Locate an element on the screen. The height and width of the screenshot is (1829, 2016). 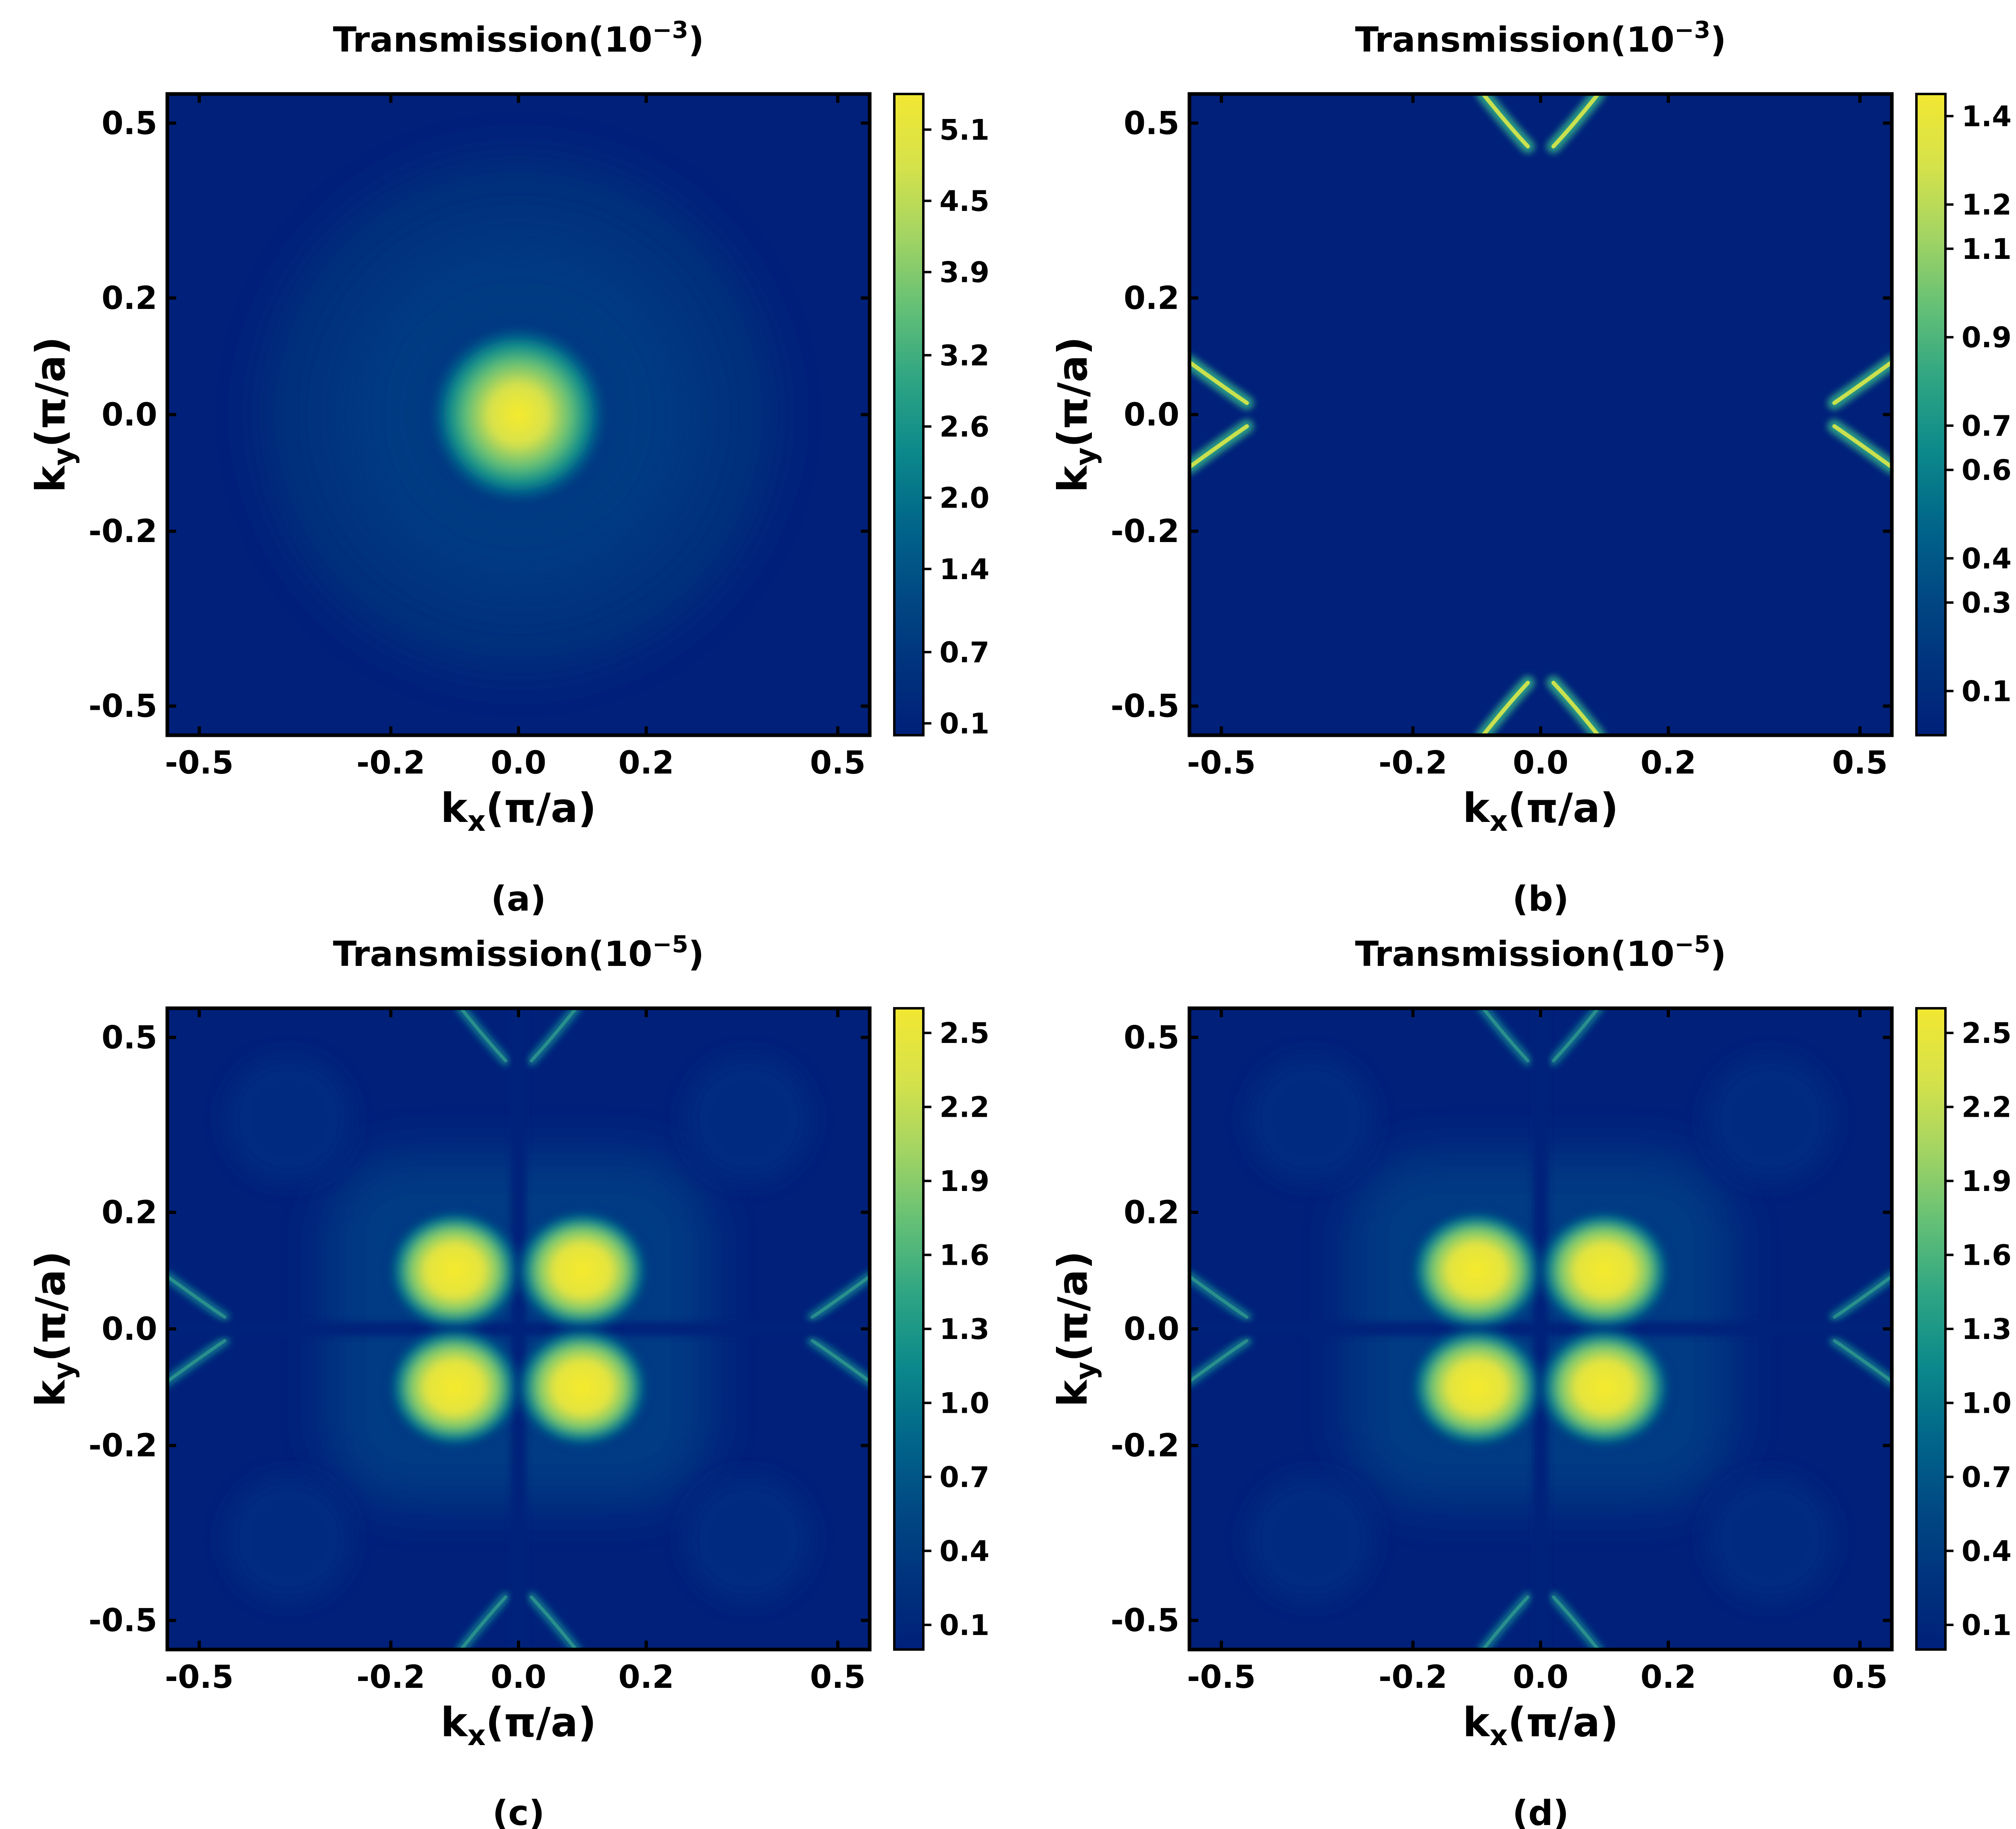
chart-title: Transmission(10−3) is located at coordinates (1541, 38).